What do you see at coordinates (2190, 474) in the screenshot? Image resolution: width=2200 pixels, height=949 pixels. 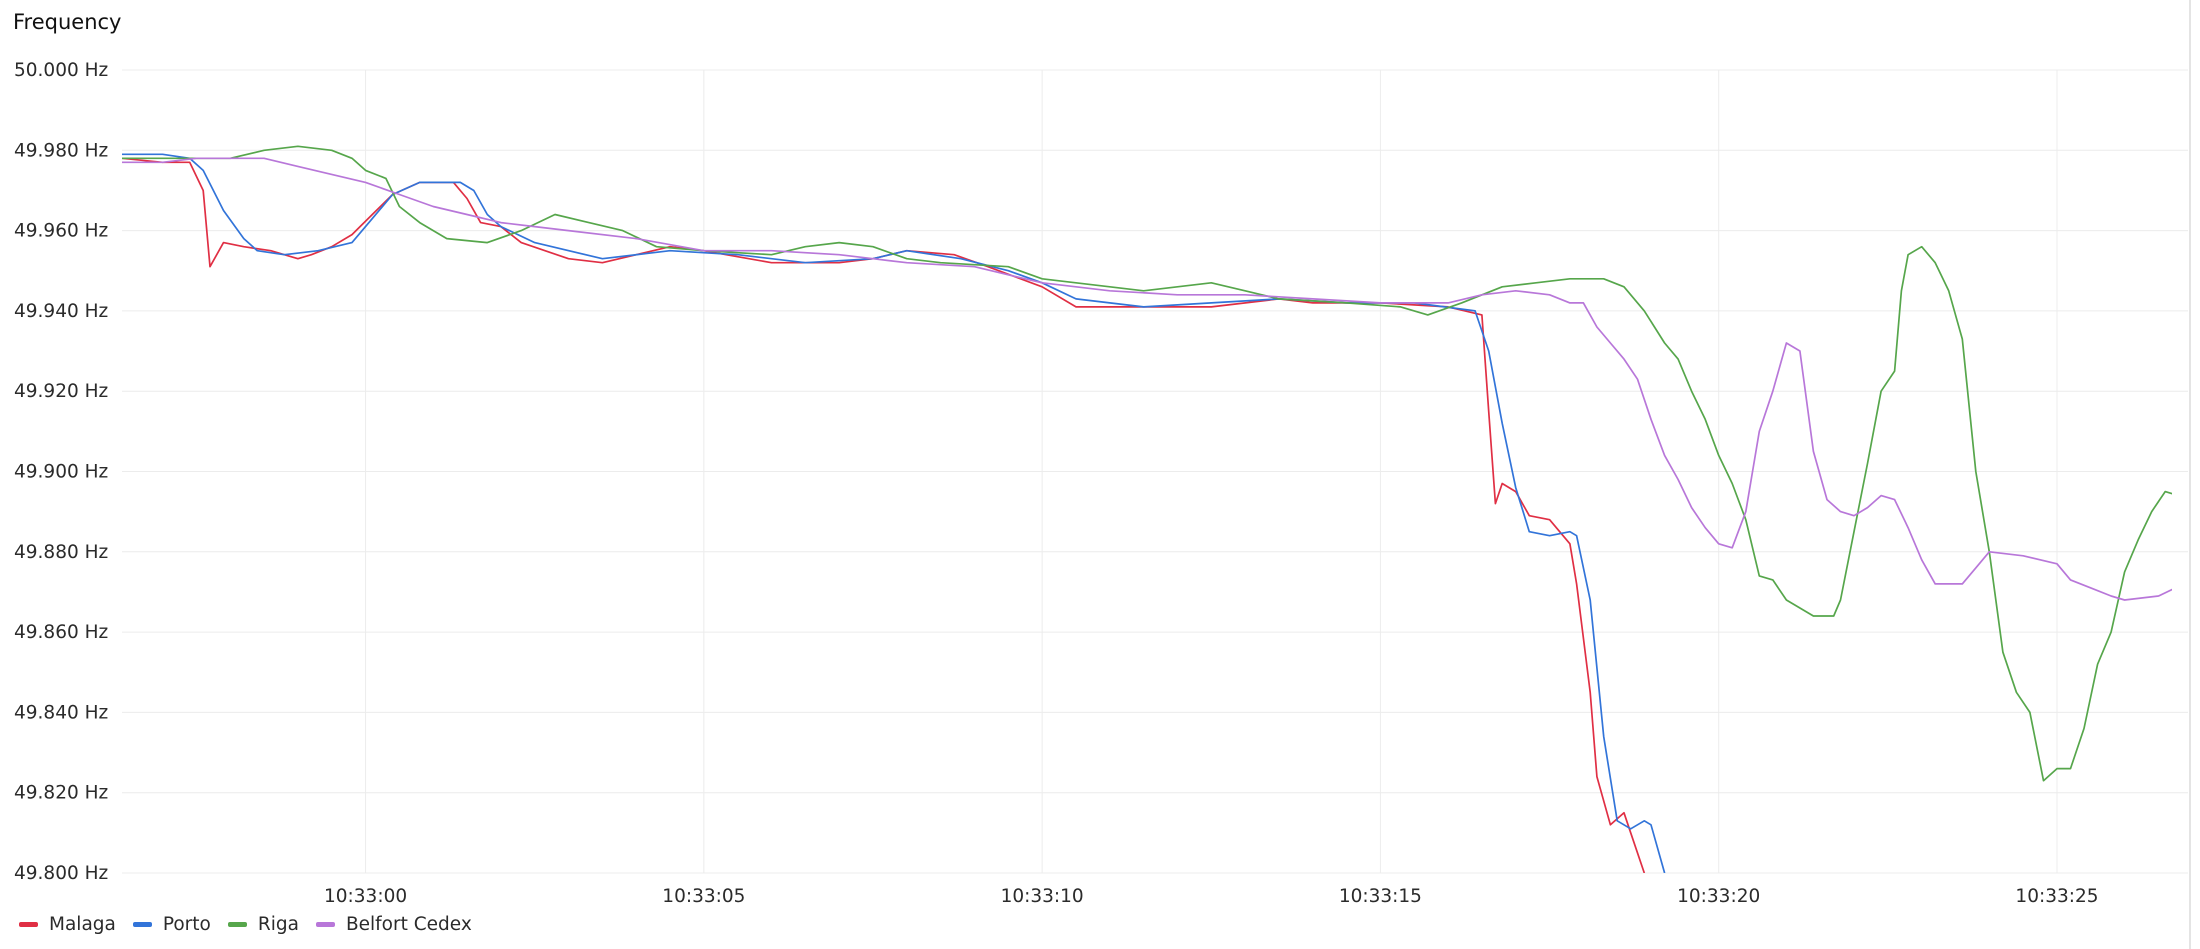 I see `panel-edge` at bounding box center [2190, 474].